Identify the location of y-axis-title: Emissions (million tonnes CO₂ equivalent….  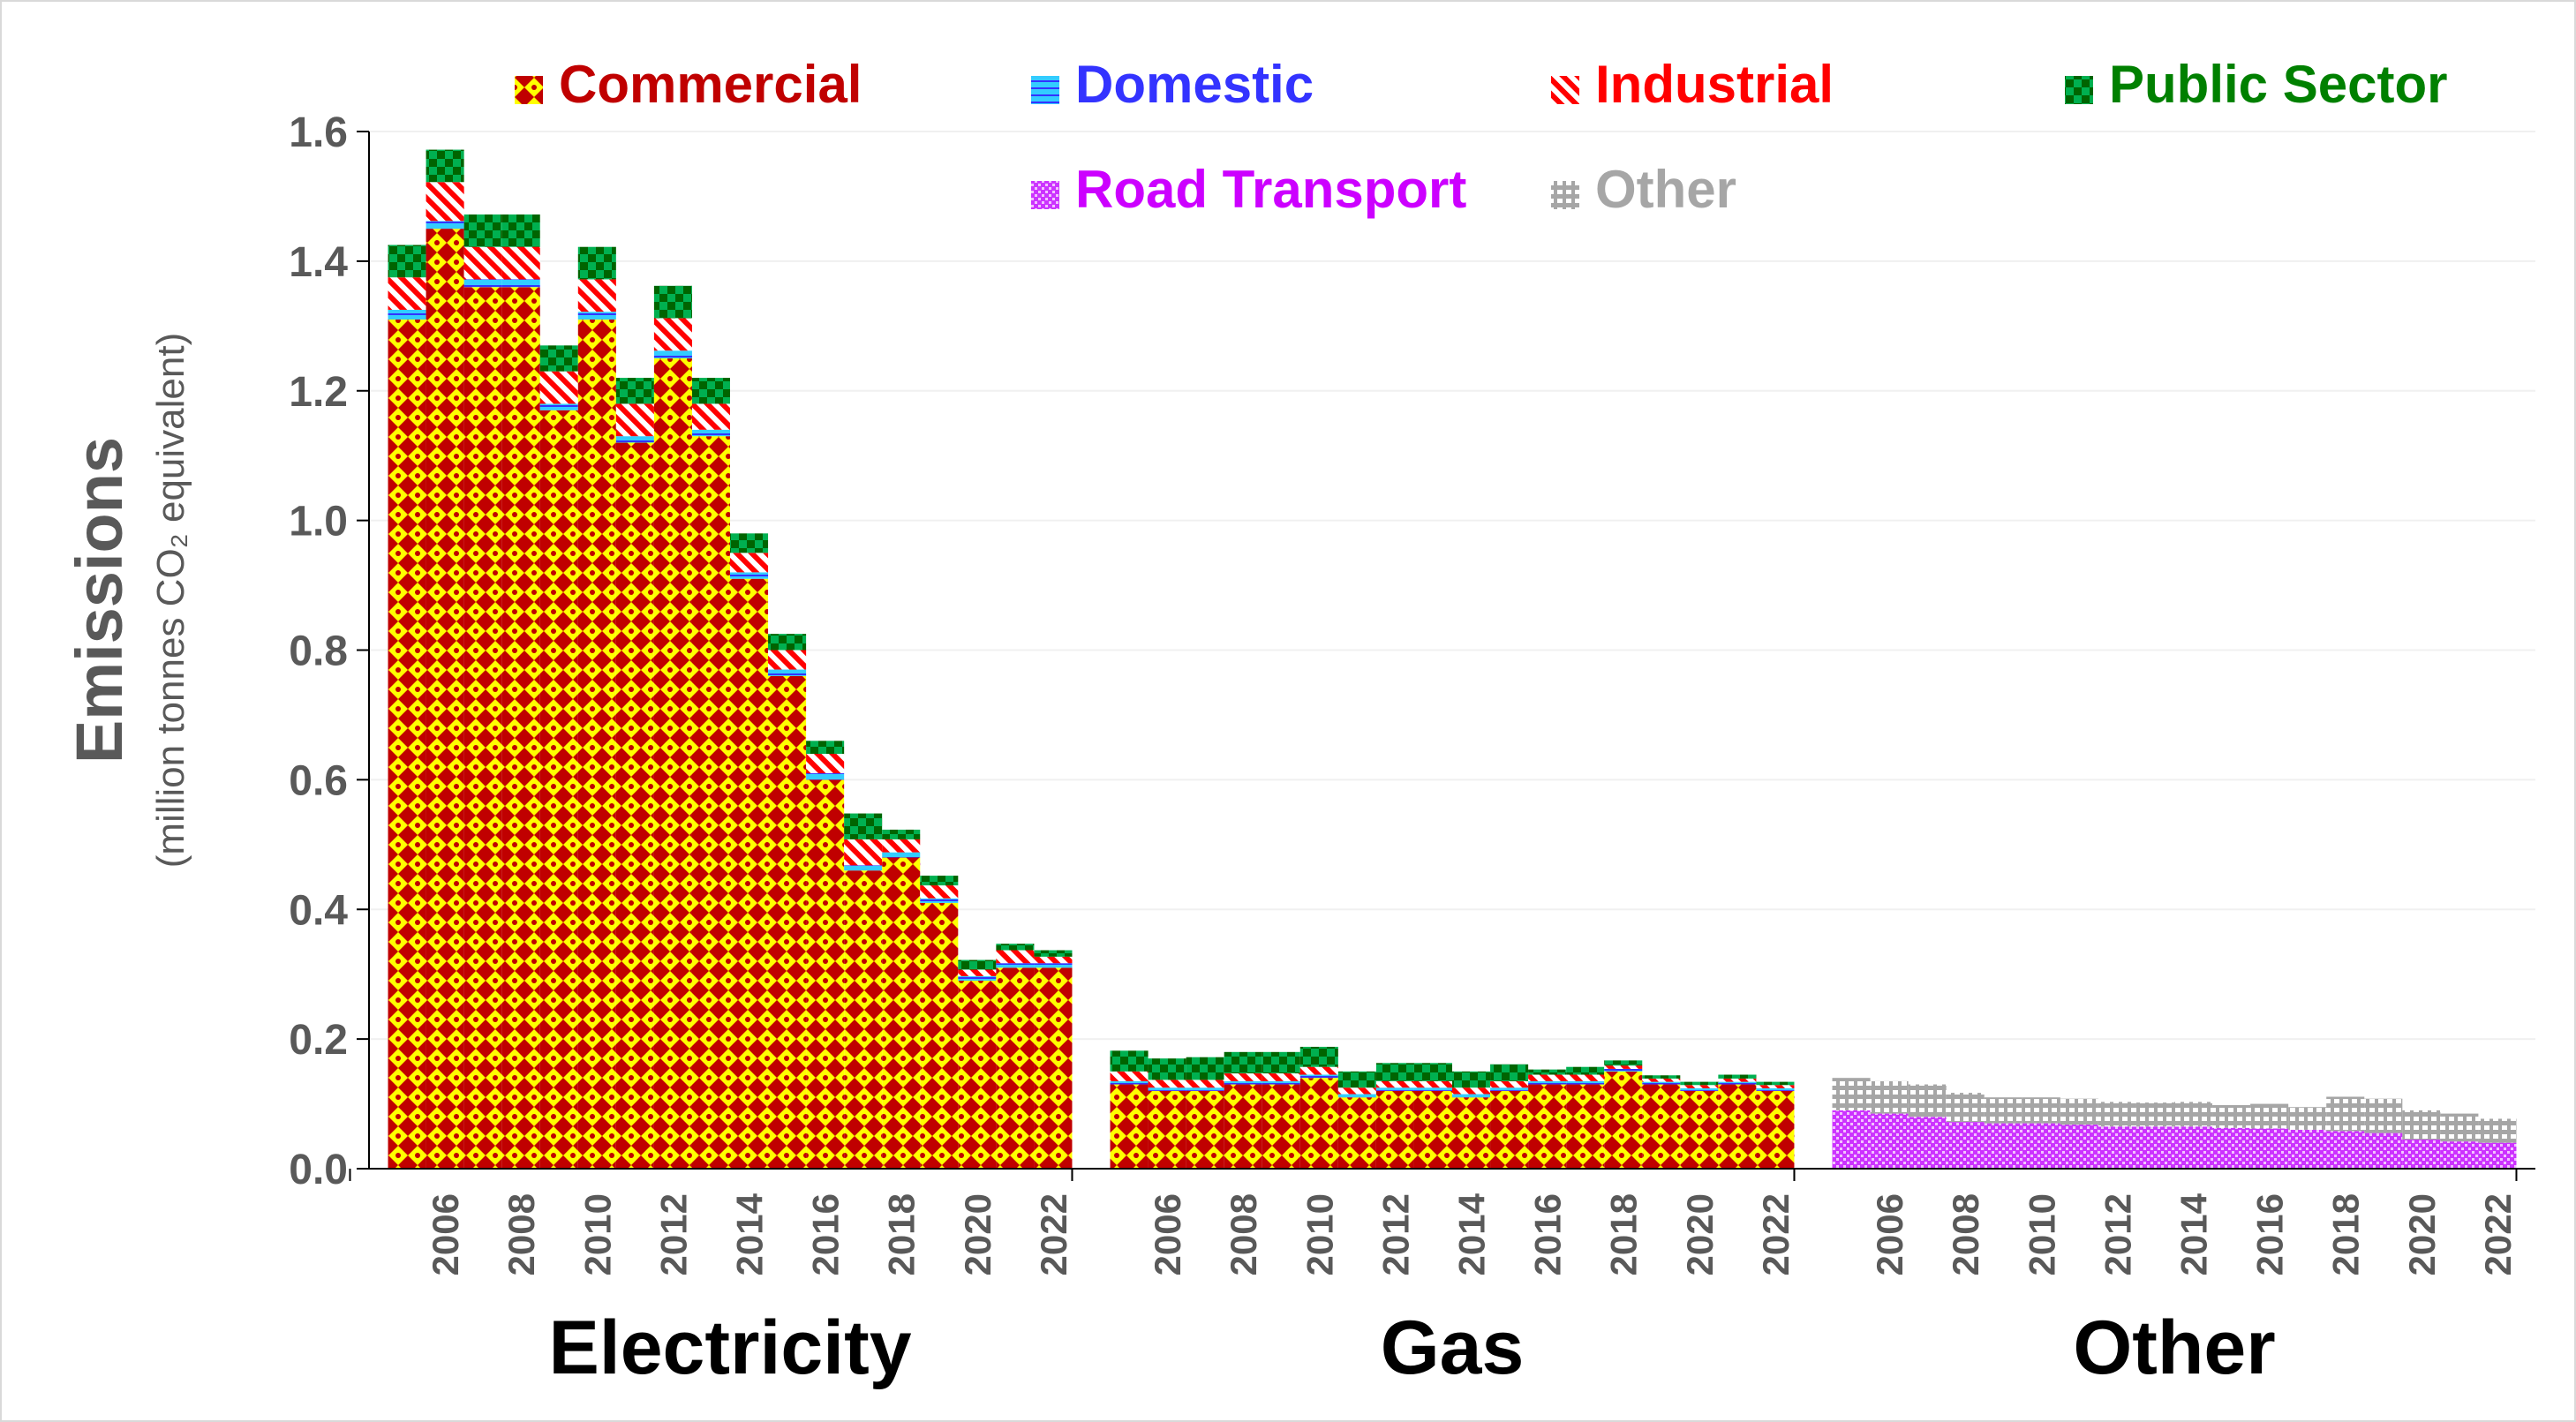
(128, 600).